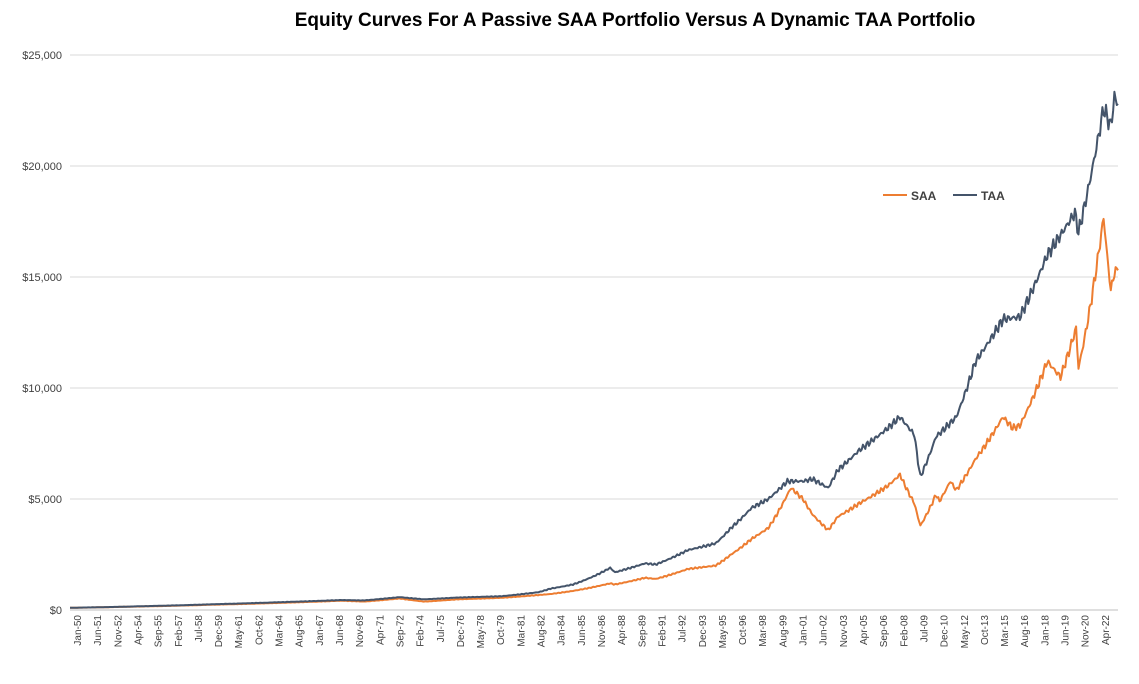 The height and width of the screenshot is (684, 1139). Describe the element at coordinates (199, 629) in the screenshot. I see `x-tick-label: Jul-58` at that location.